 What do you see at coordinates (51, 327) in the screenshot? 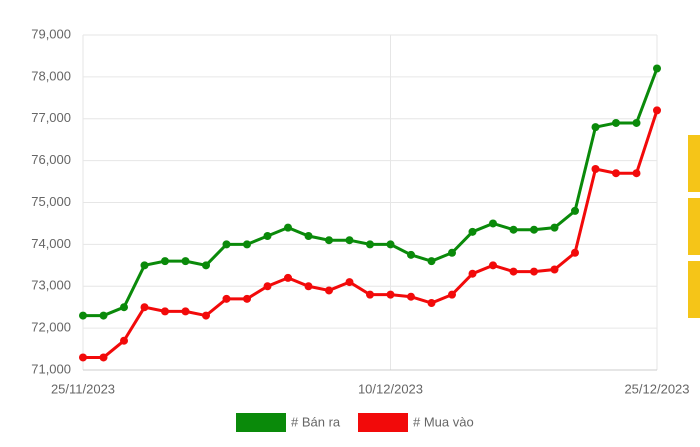
I see `y-tick-label: 72,000` at bounding box center [51, 327].